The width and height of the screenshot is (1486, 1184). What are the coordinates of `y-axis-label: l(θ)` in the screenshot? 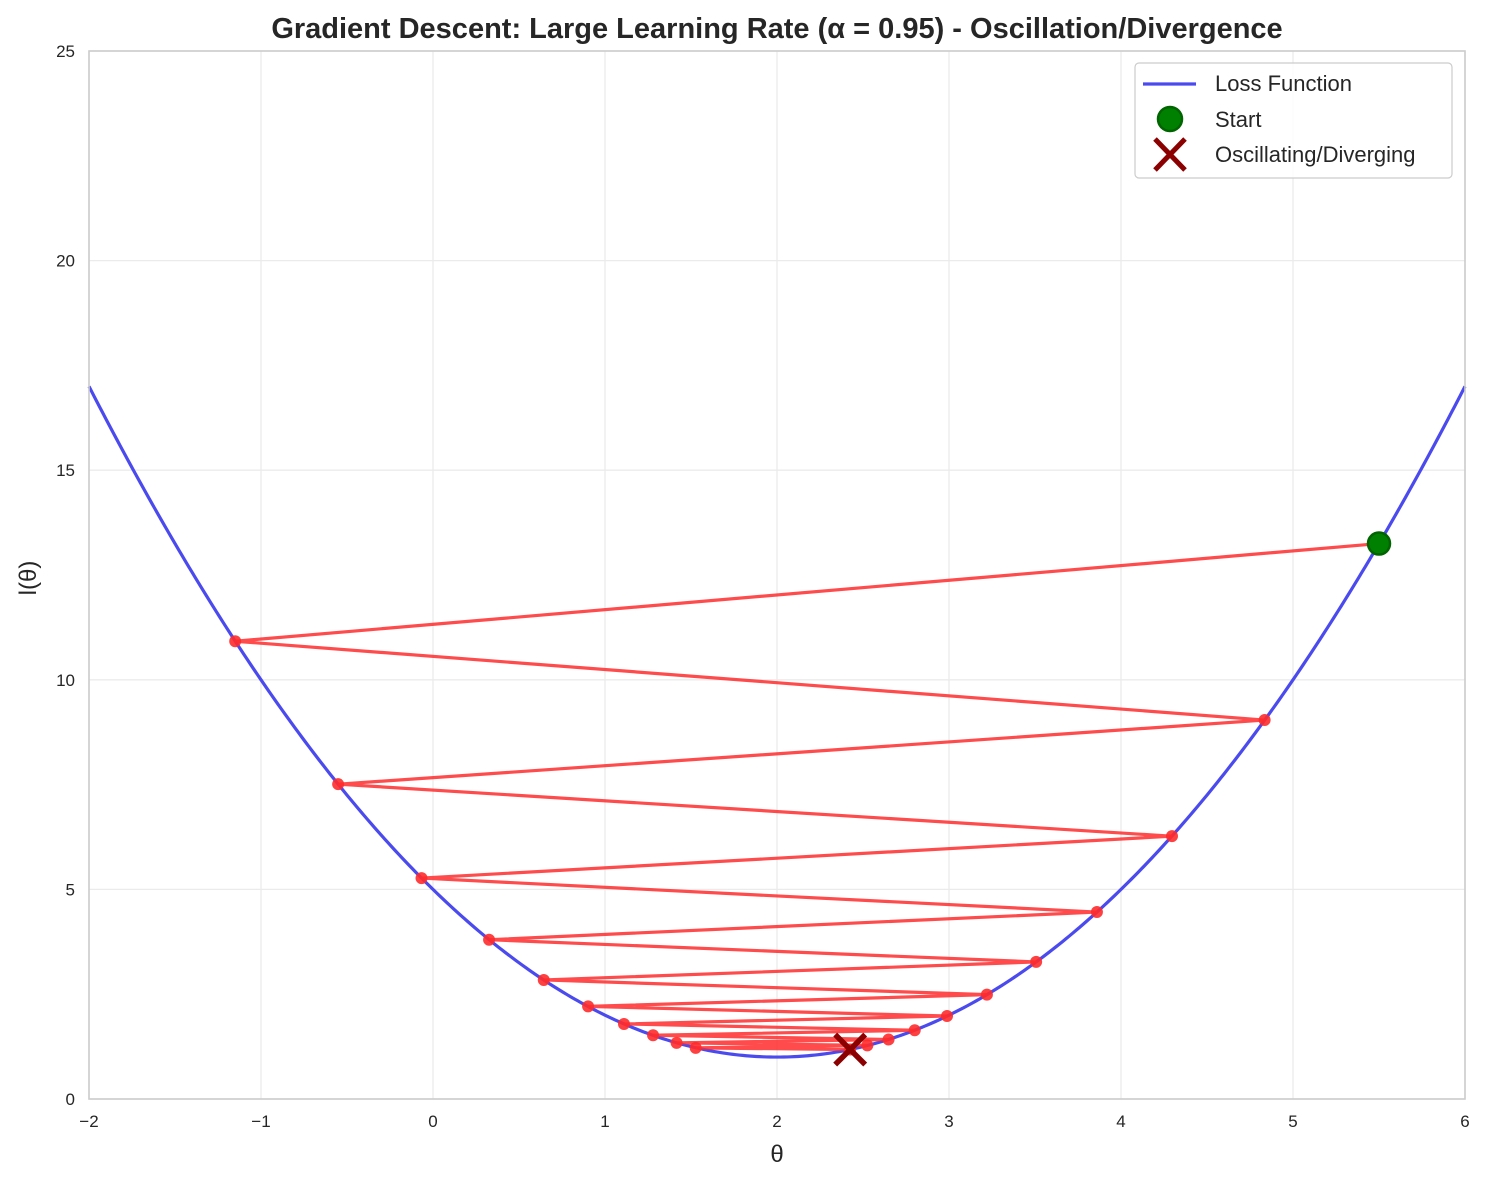 It's located at (28, 578).